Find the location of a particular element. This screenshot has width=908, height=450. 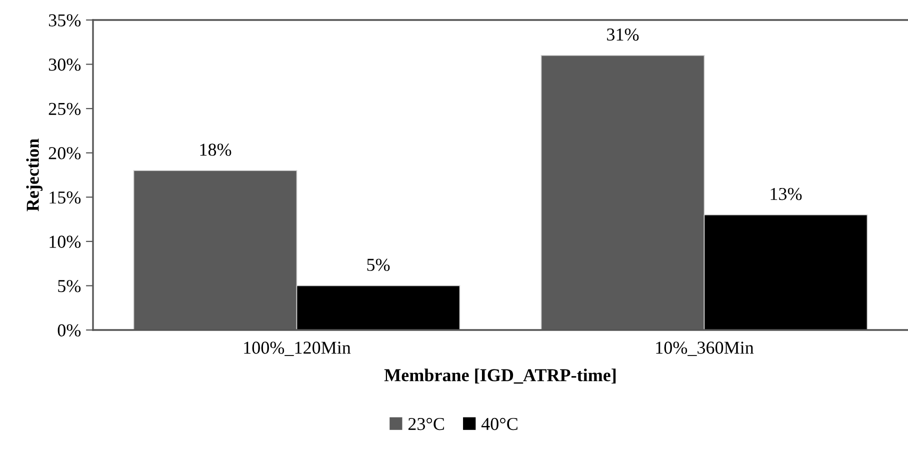

y-tick-label: 10% is located at coordinates (65, 242).